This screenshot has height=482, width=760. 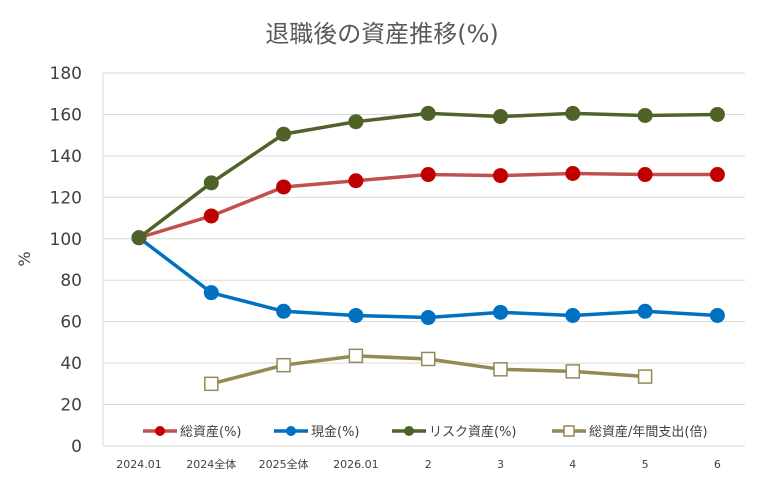 What do you see at coordinates (418, 464) in the screenshot?
I see `x-axis-ticks: 2024.01 2024全体 2025全体 2026.01 2 3 4 5 6` at bounding box center [418, 464].